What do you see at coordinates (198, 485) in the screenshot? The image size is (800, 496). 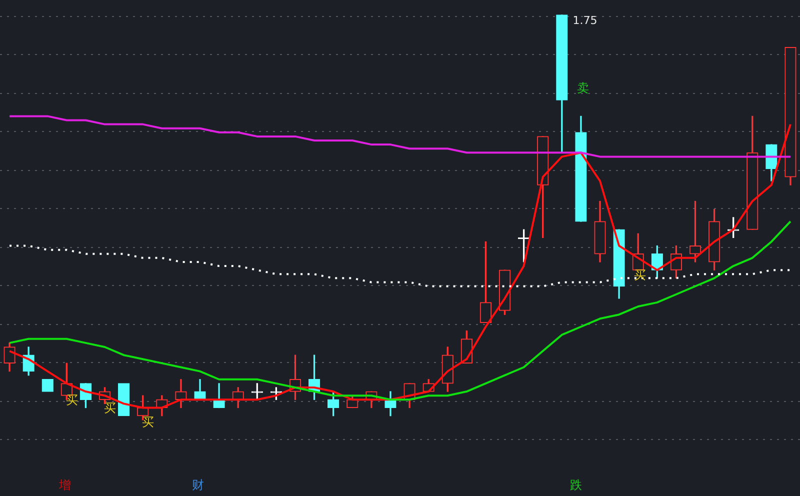 I see `text: 财` at bounding box center [198, 485].